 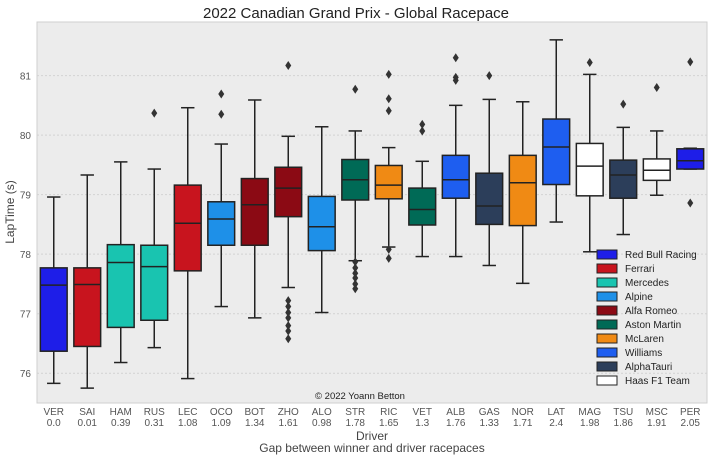 I want to click on x-tick-driver-RIC: RIC, so click(x=388, y=412).